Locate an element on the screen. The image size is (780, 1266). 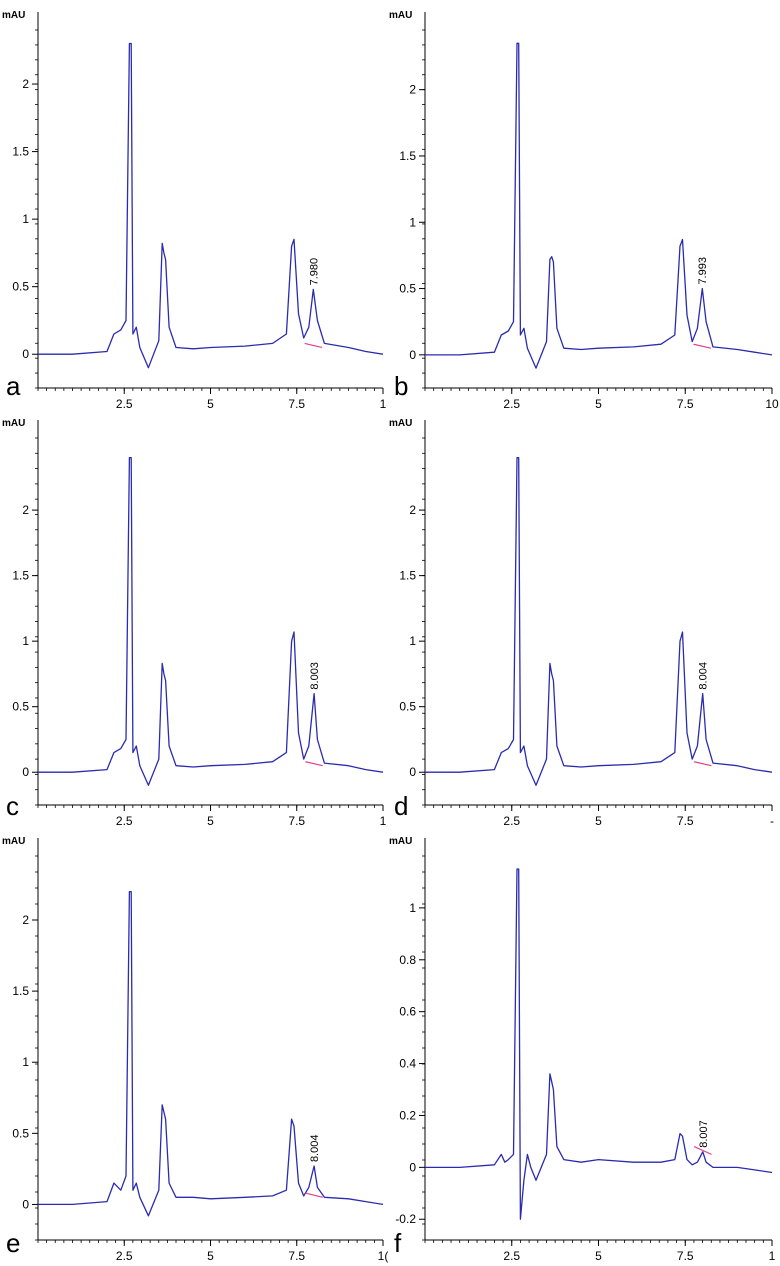
panel-label: d is located at coordinates (401, 806).